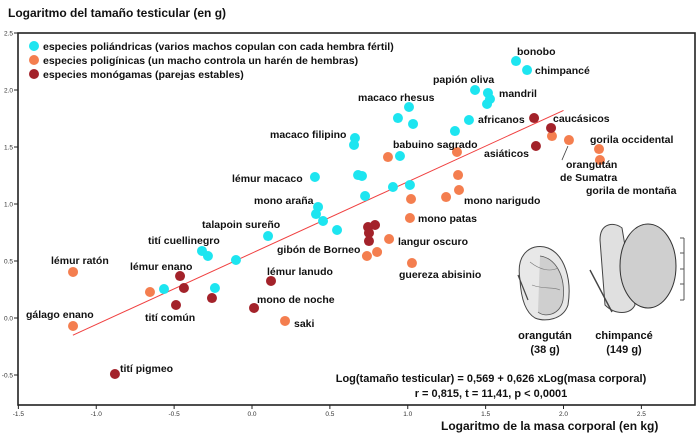 This screenshot has width=700, height=439. Describe the element at coordinates (562, 71) in the screenshot. I see `point-label: chimpancé` at that location.